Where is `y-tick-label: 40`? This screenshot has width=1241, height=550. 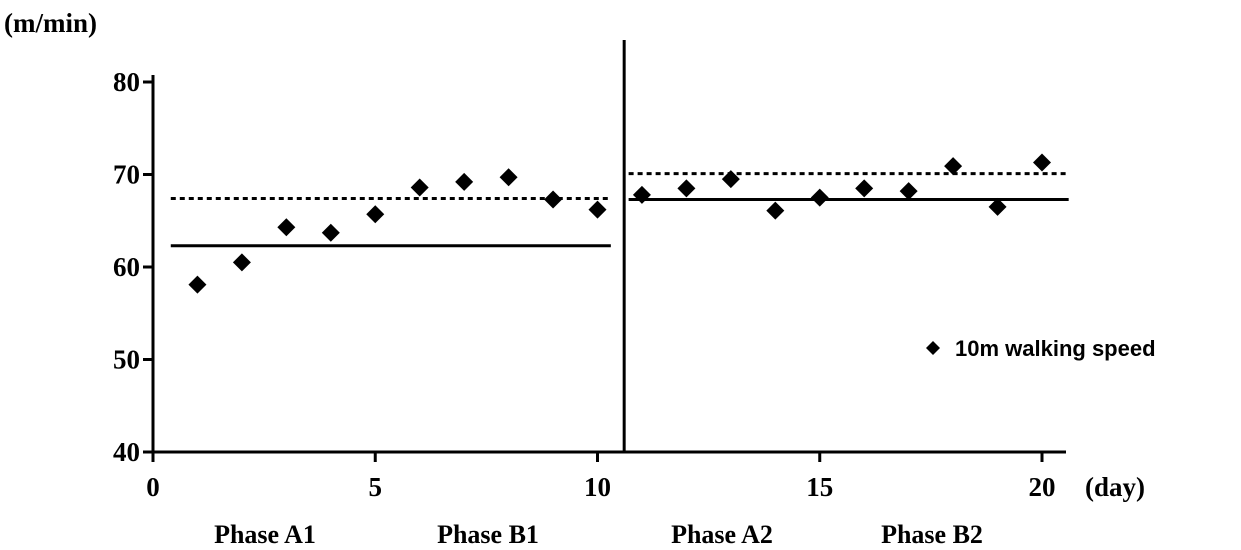 y-tick-label: 40 is located at coordinates (126, 452).